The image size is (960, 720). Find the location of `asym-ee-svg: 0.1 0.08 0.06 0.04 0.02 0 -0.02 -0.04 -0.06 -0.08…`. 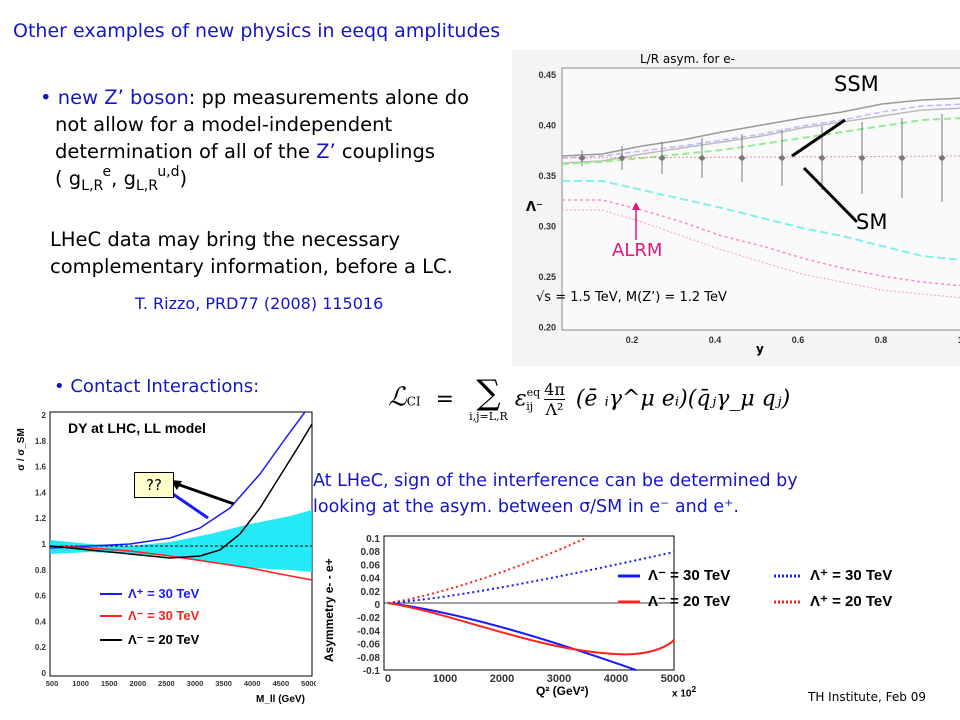

asym-ee-svg: 0.1 0.08 0.06 0.04 0.02 0 -0.02 -0.04 -0.06 -0.08… is located at coordinates (579, 609).